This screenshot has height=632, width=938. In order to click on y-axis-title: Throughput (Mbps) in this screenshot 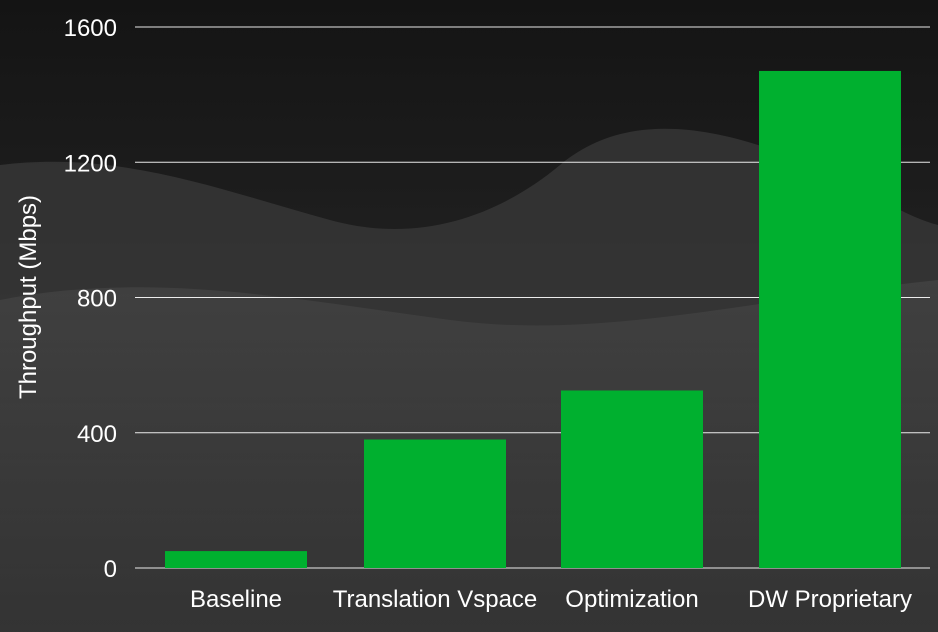, I will do `click(28, 297)`.